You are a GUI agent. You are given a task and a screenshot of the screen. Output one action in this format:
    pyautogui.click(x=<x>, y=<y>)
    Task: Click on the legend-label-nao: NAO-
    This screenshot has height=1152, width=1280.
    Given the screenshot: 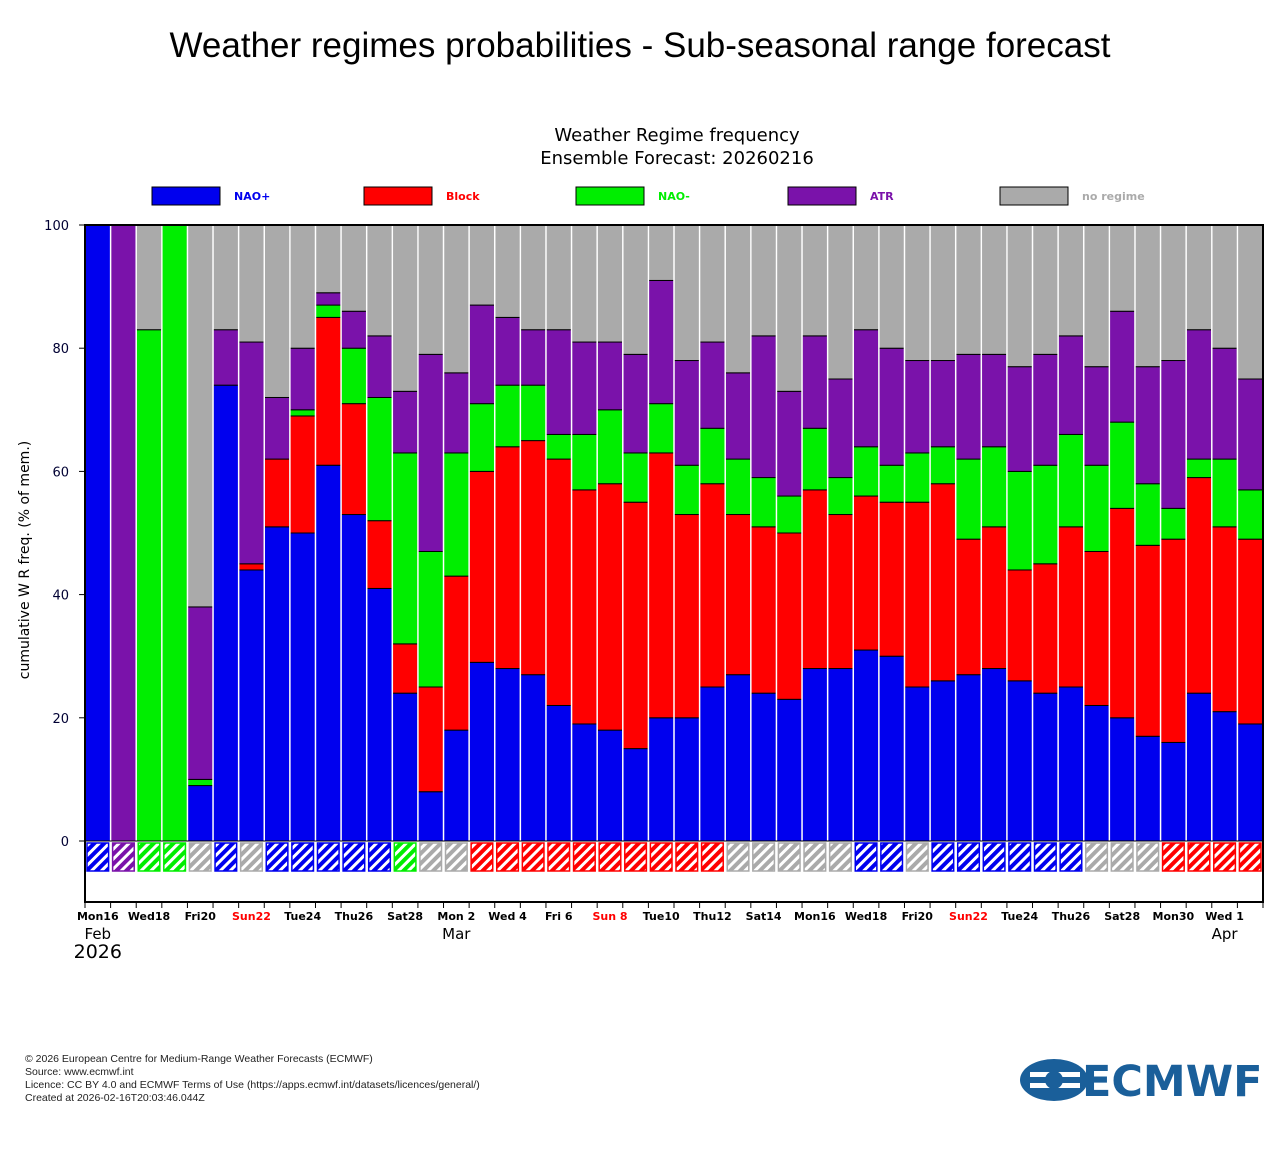 What is the action you would take?
    pyautogui.click(x=674, y=196)
    